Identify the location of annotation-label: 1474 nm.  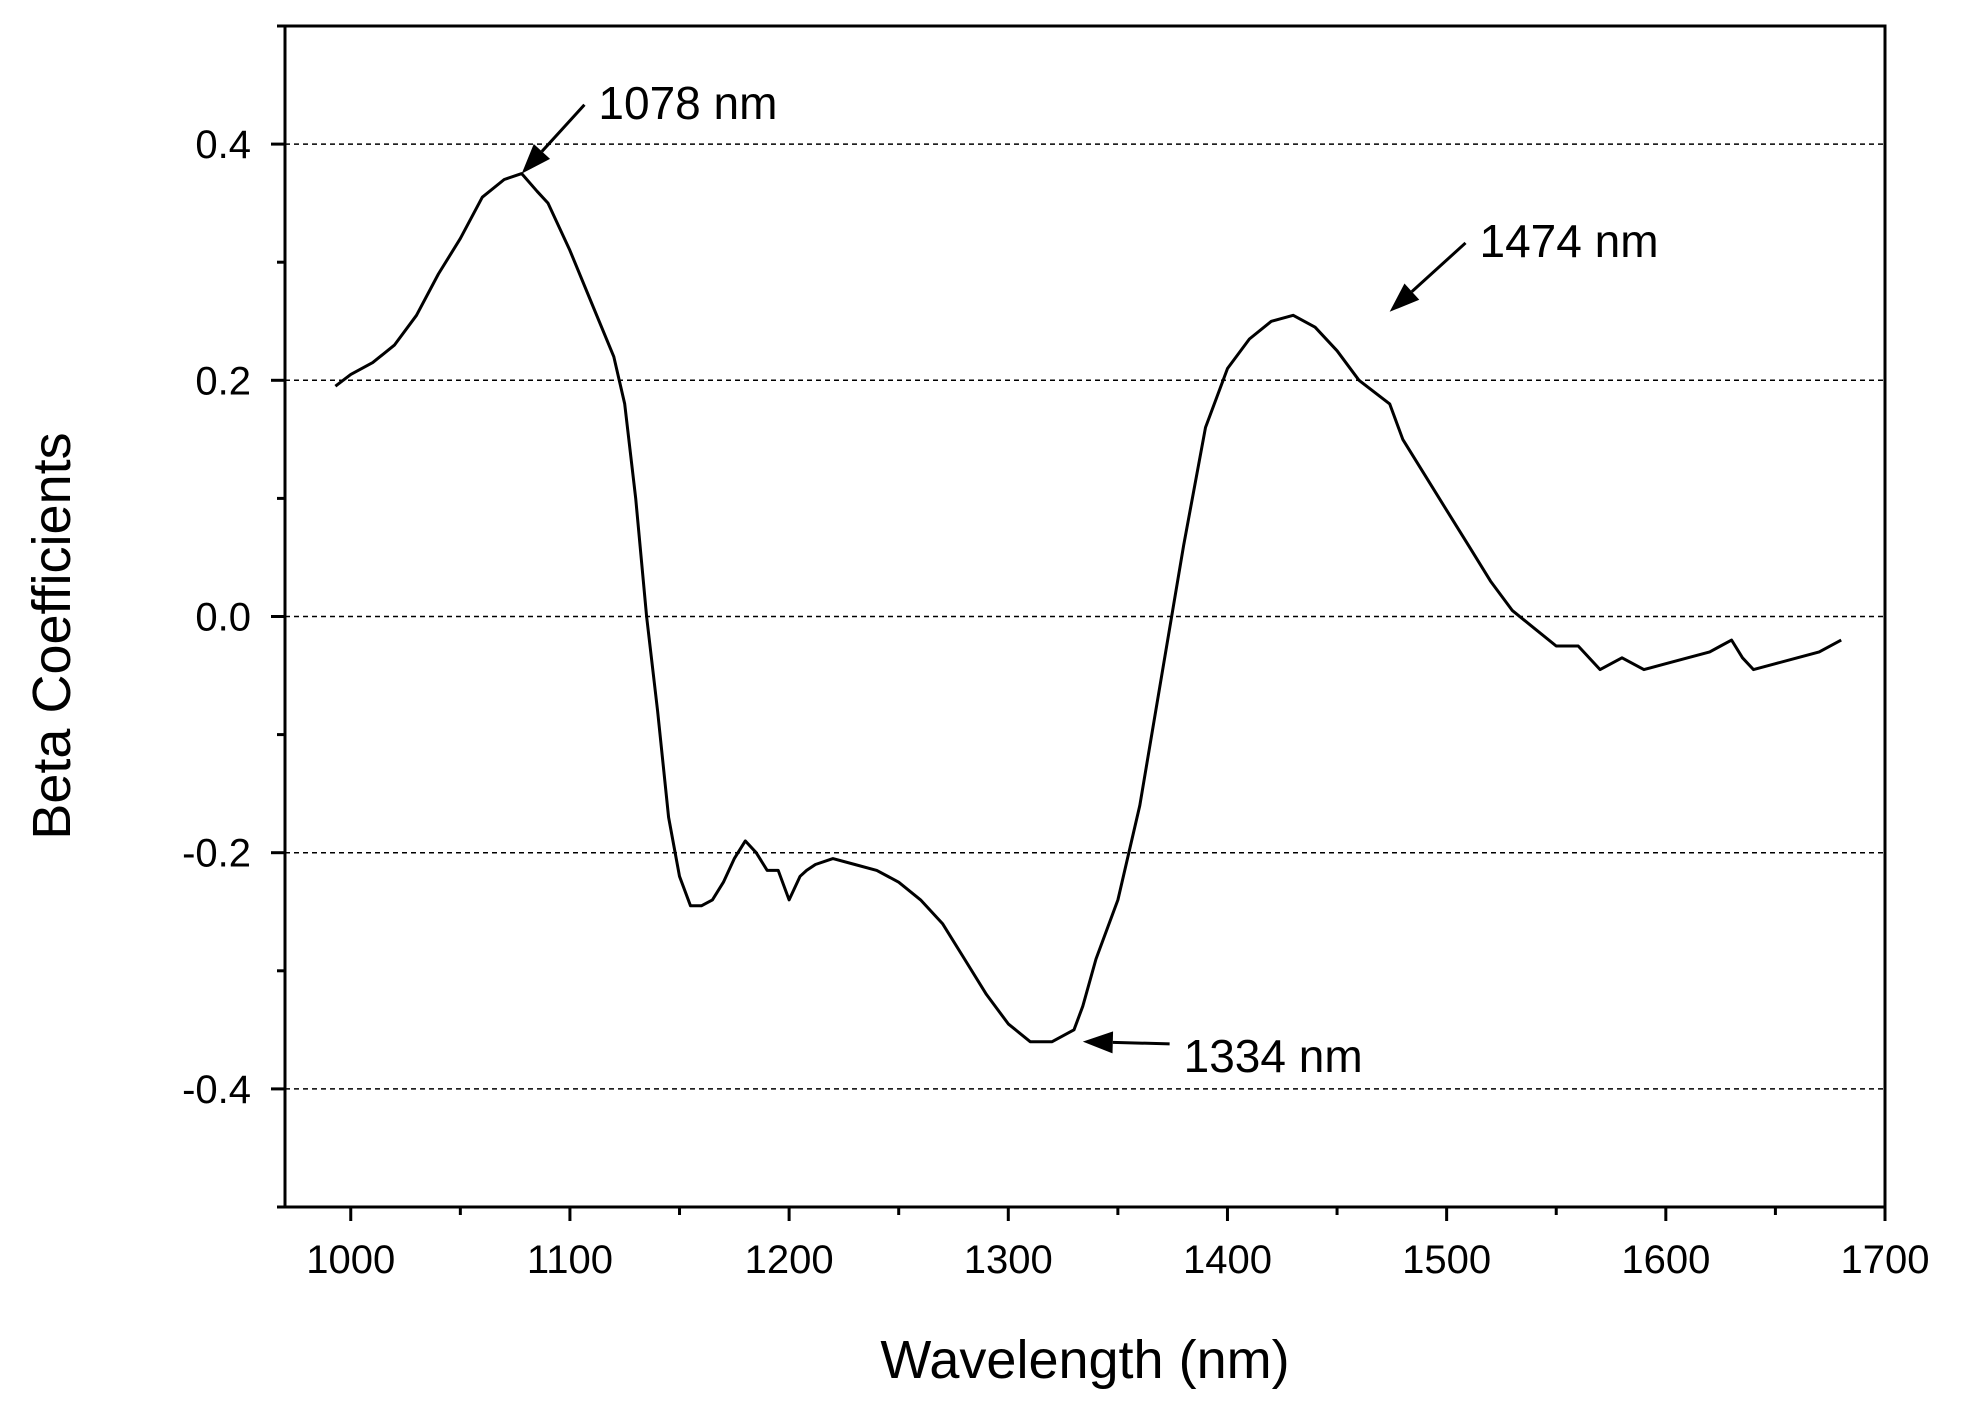
(1569, 241).